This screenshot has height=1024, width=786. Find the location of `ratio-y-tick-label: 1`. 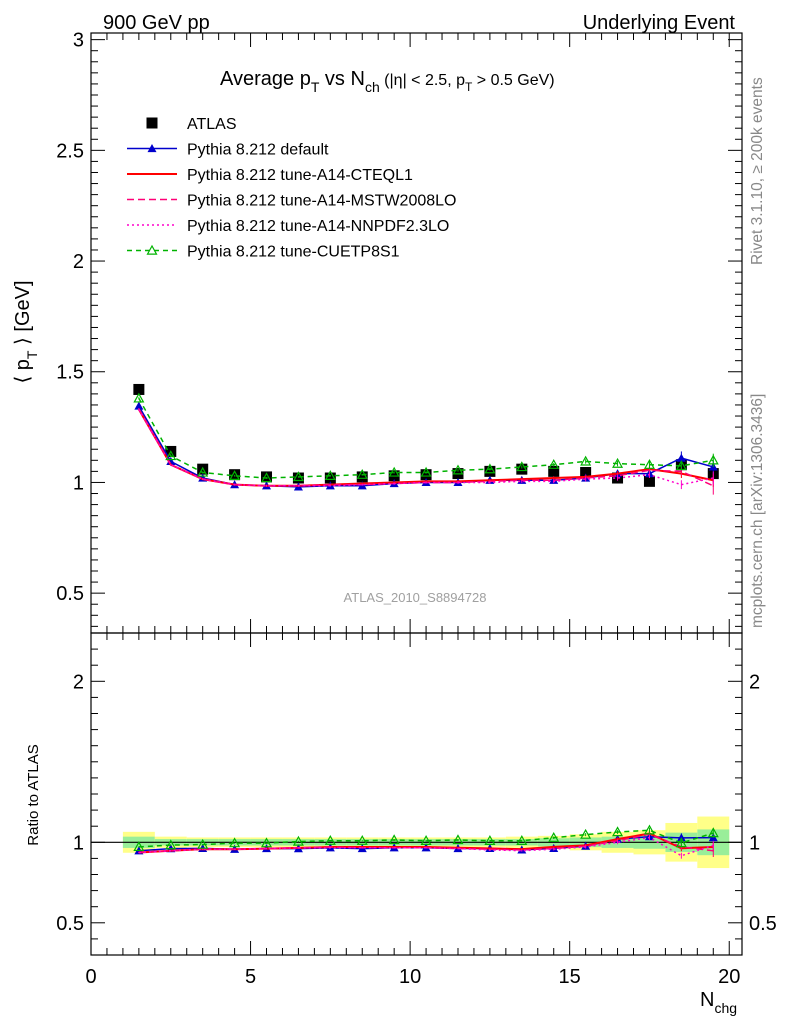

ratio-y-tick-label: 1 is located at coordinates (78, 843).